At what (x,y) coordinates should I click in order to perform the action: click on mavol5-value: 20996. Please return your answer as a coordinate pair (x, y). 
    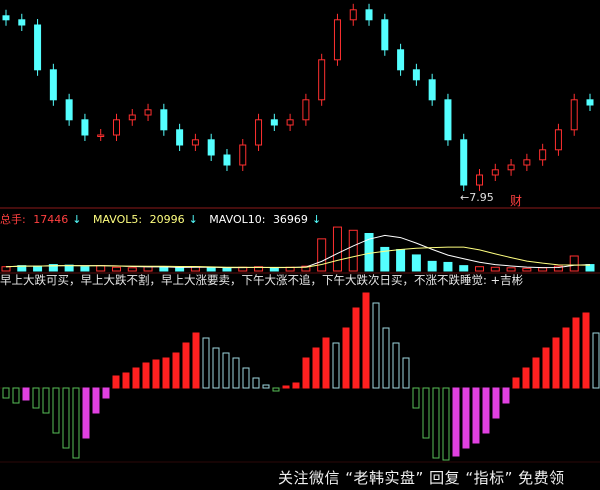
    Looking at the image, I should click on (167, 219).